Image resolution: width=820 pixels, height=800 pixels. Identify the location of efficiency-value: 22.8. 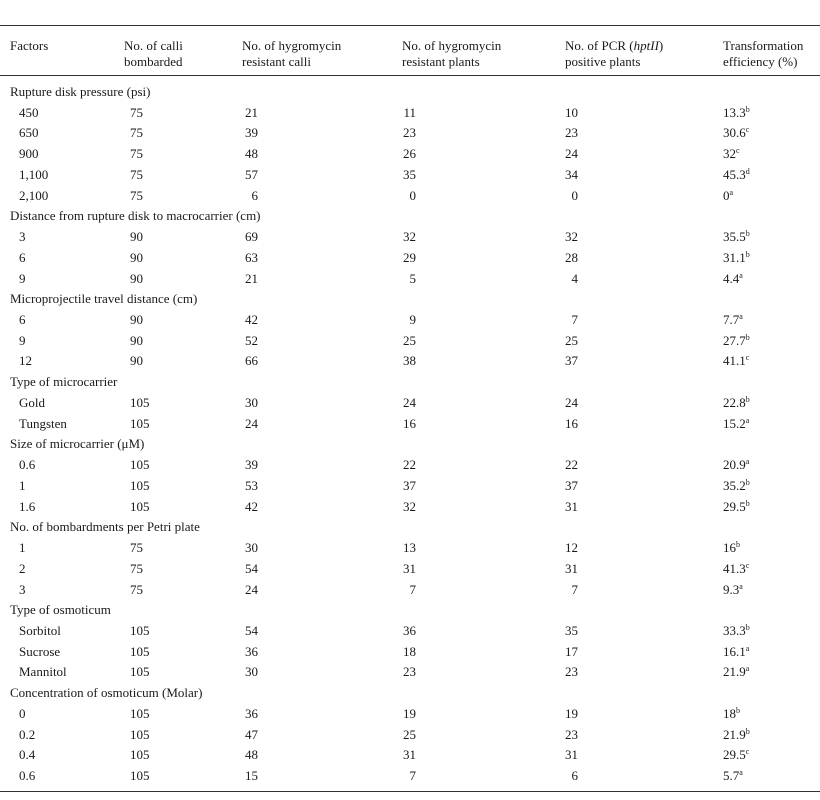
(734, 402).